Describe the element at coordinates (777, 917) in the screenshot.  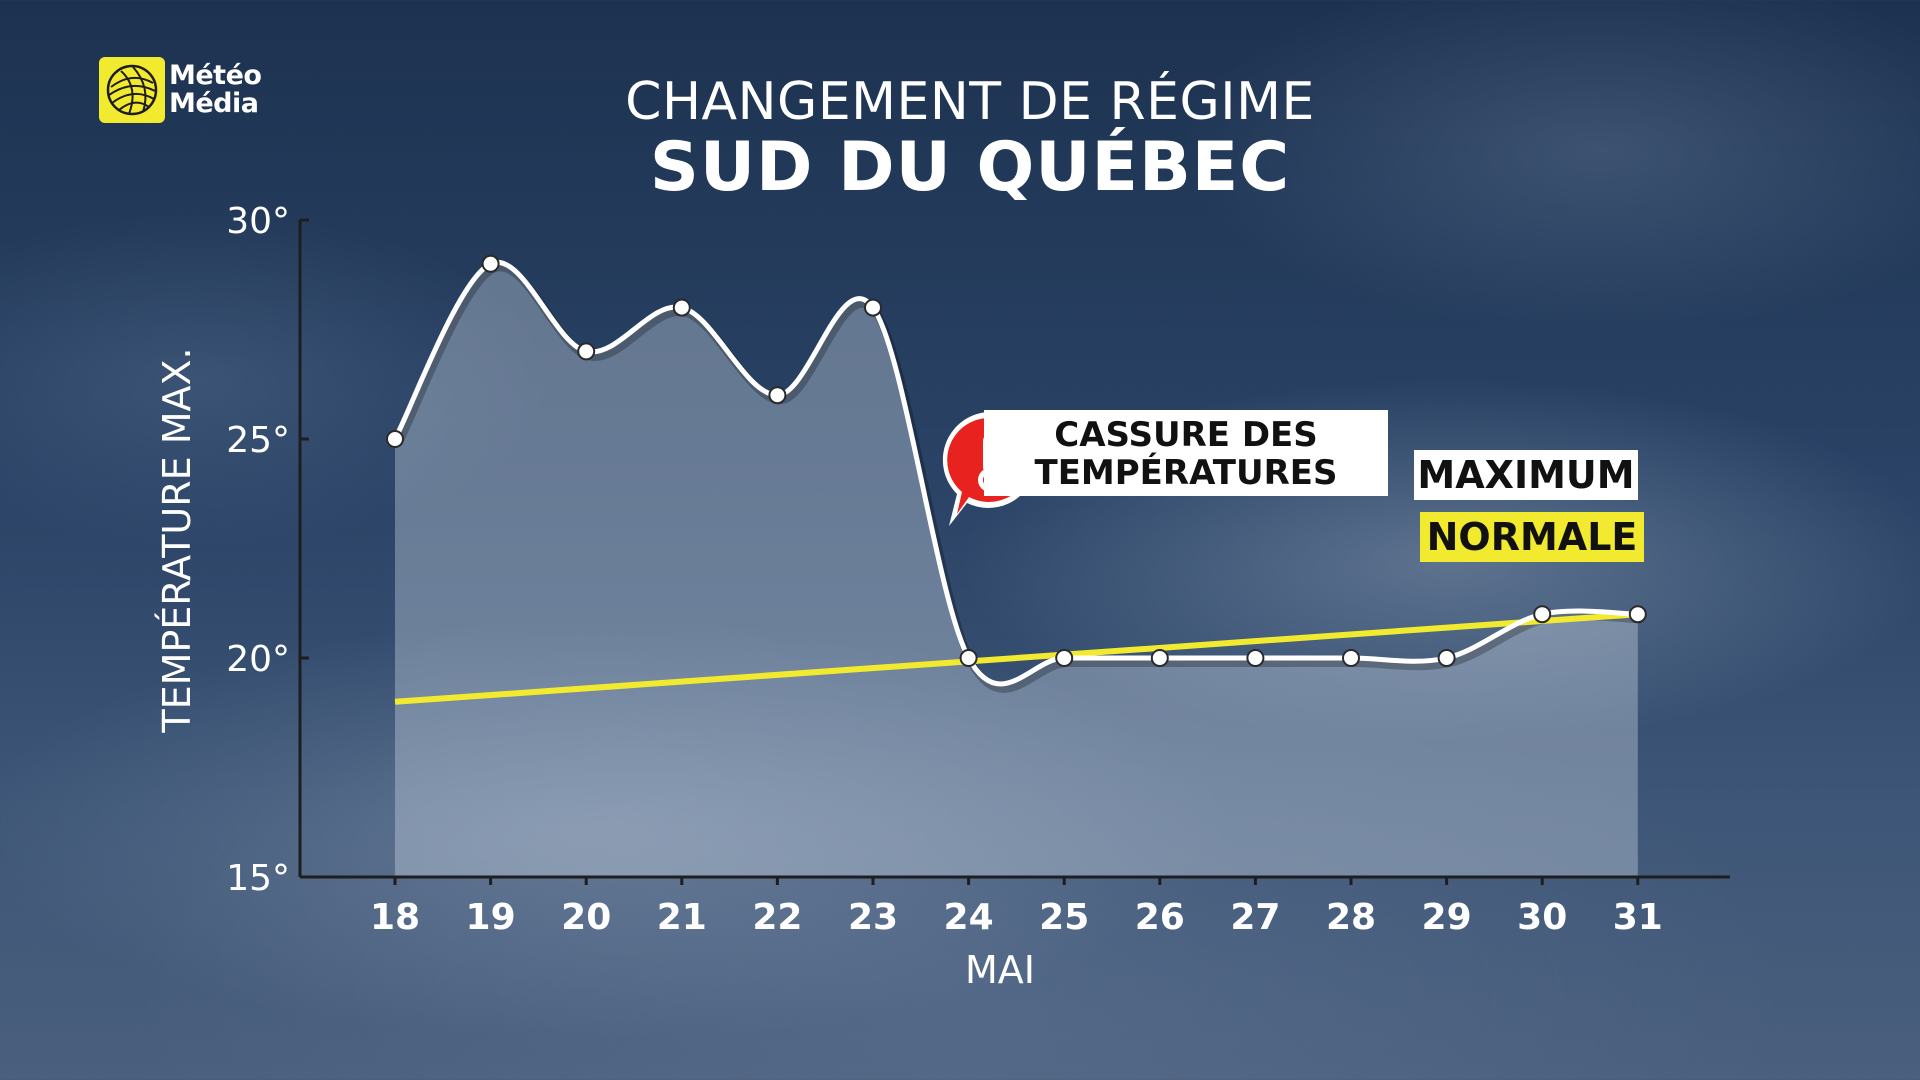
I see `x-tick-label: 22` at that location.